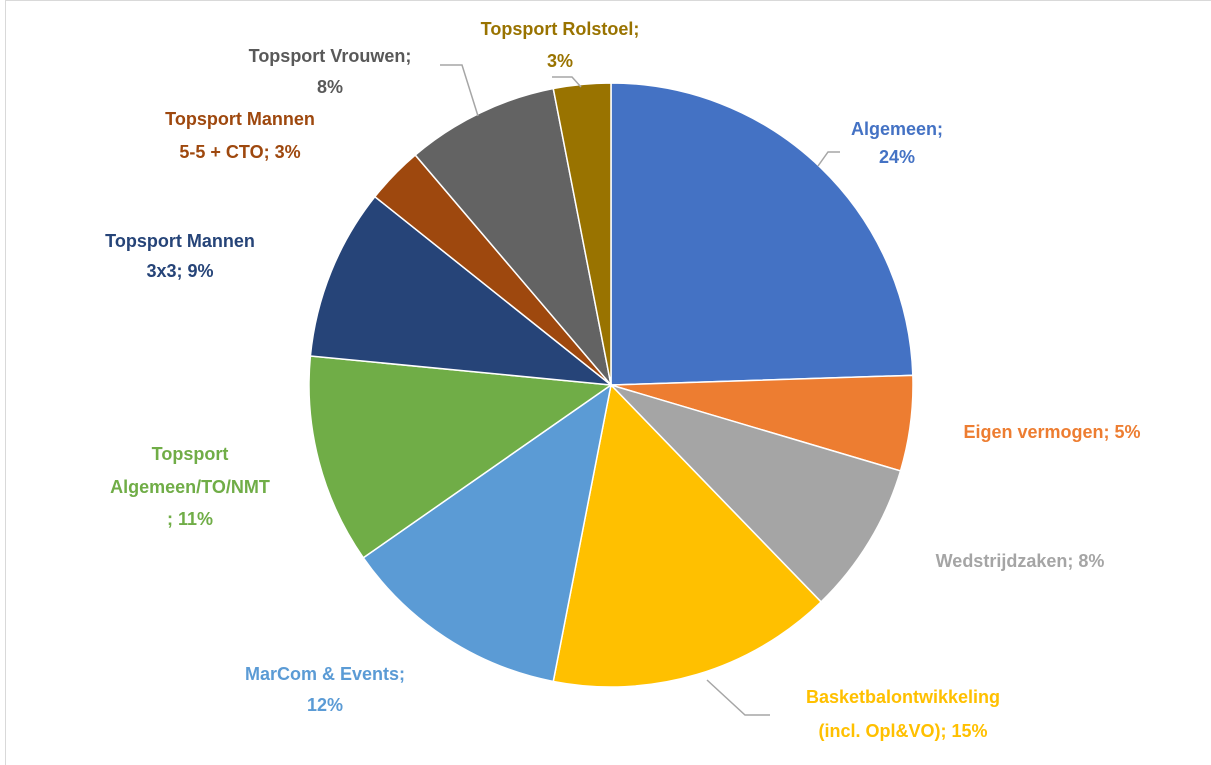  I want to click on data-label: 3x3; 9%, so click(179, 271).